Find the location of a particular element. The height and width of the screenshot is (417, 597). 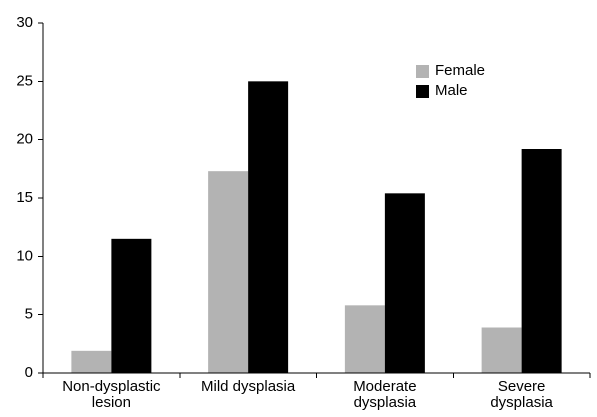

x-tick-label: Mild dysplasia is located at coordinates (248, 386).